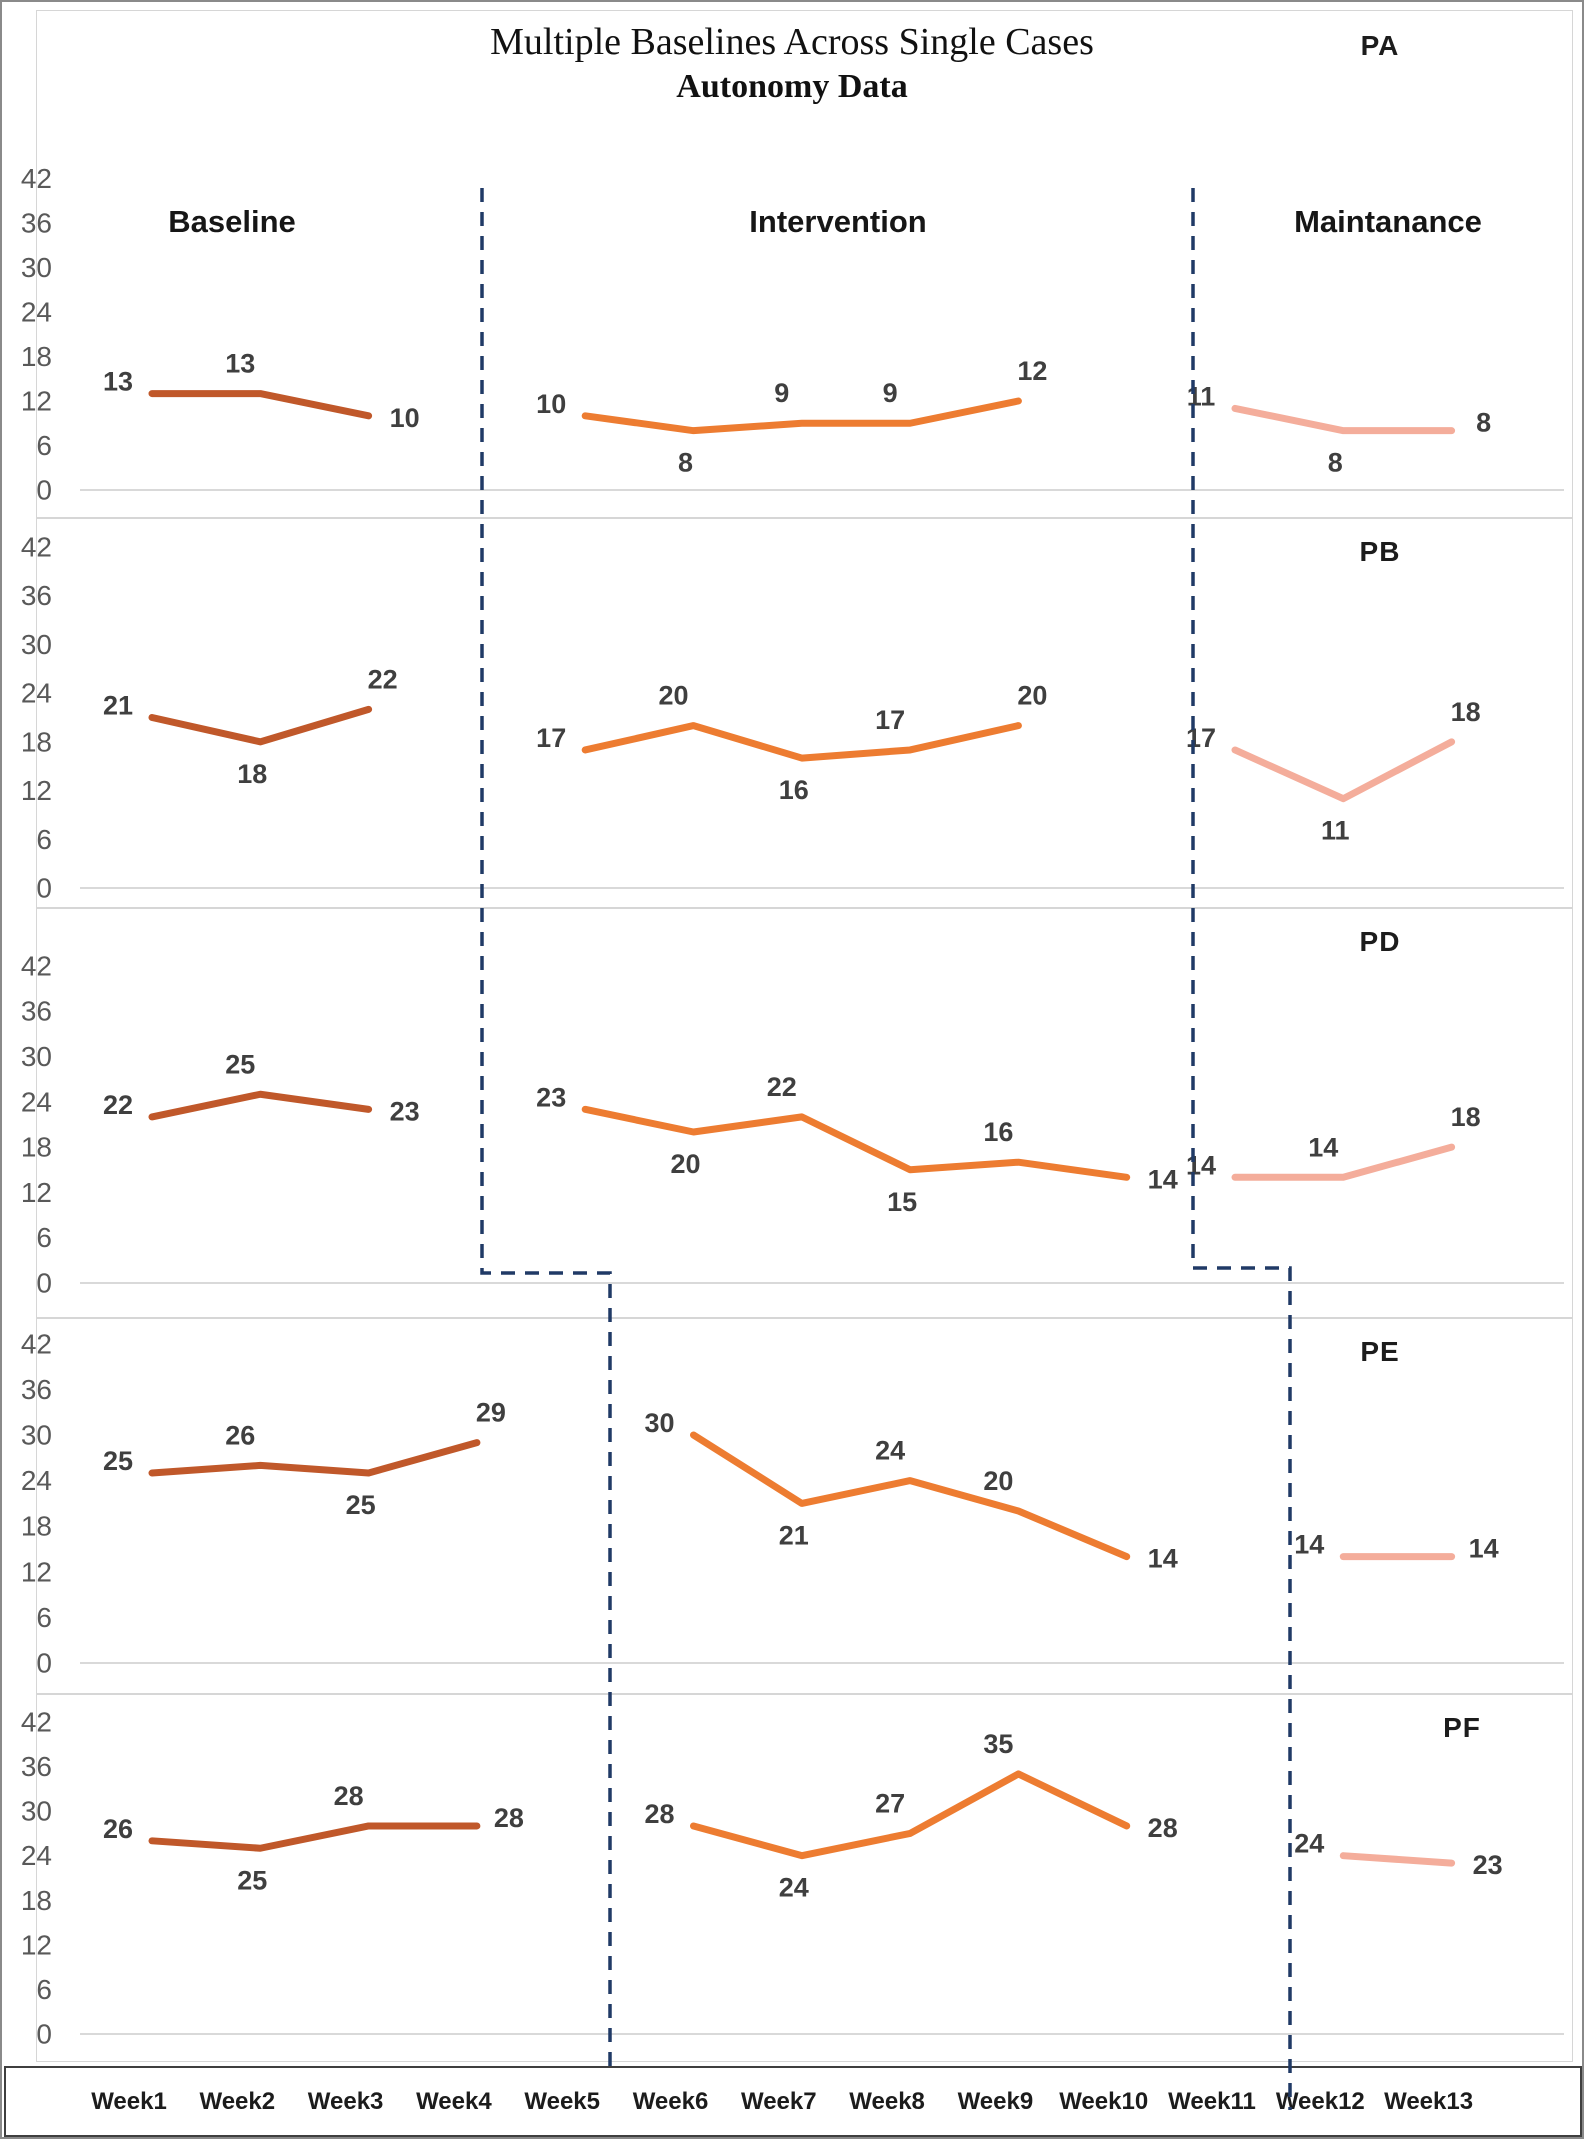  I want to click on series-line-PA-baseline, so click(260, 405).